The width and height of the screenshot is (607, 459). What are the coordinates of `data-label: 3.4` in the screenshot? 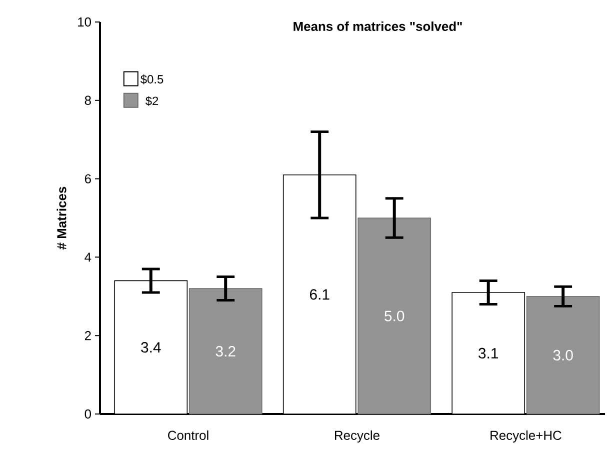 It's located at (151, 347).